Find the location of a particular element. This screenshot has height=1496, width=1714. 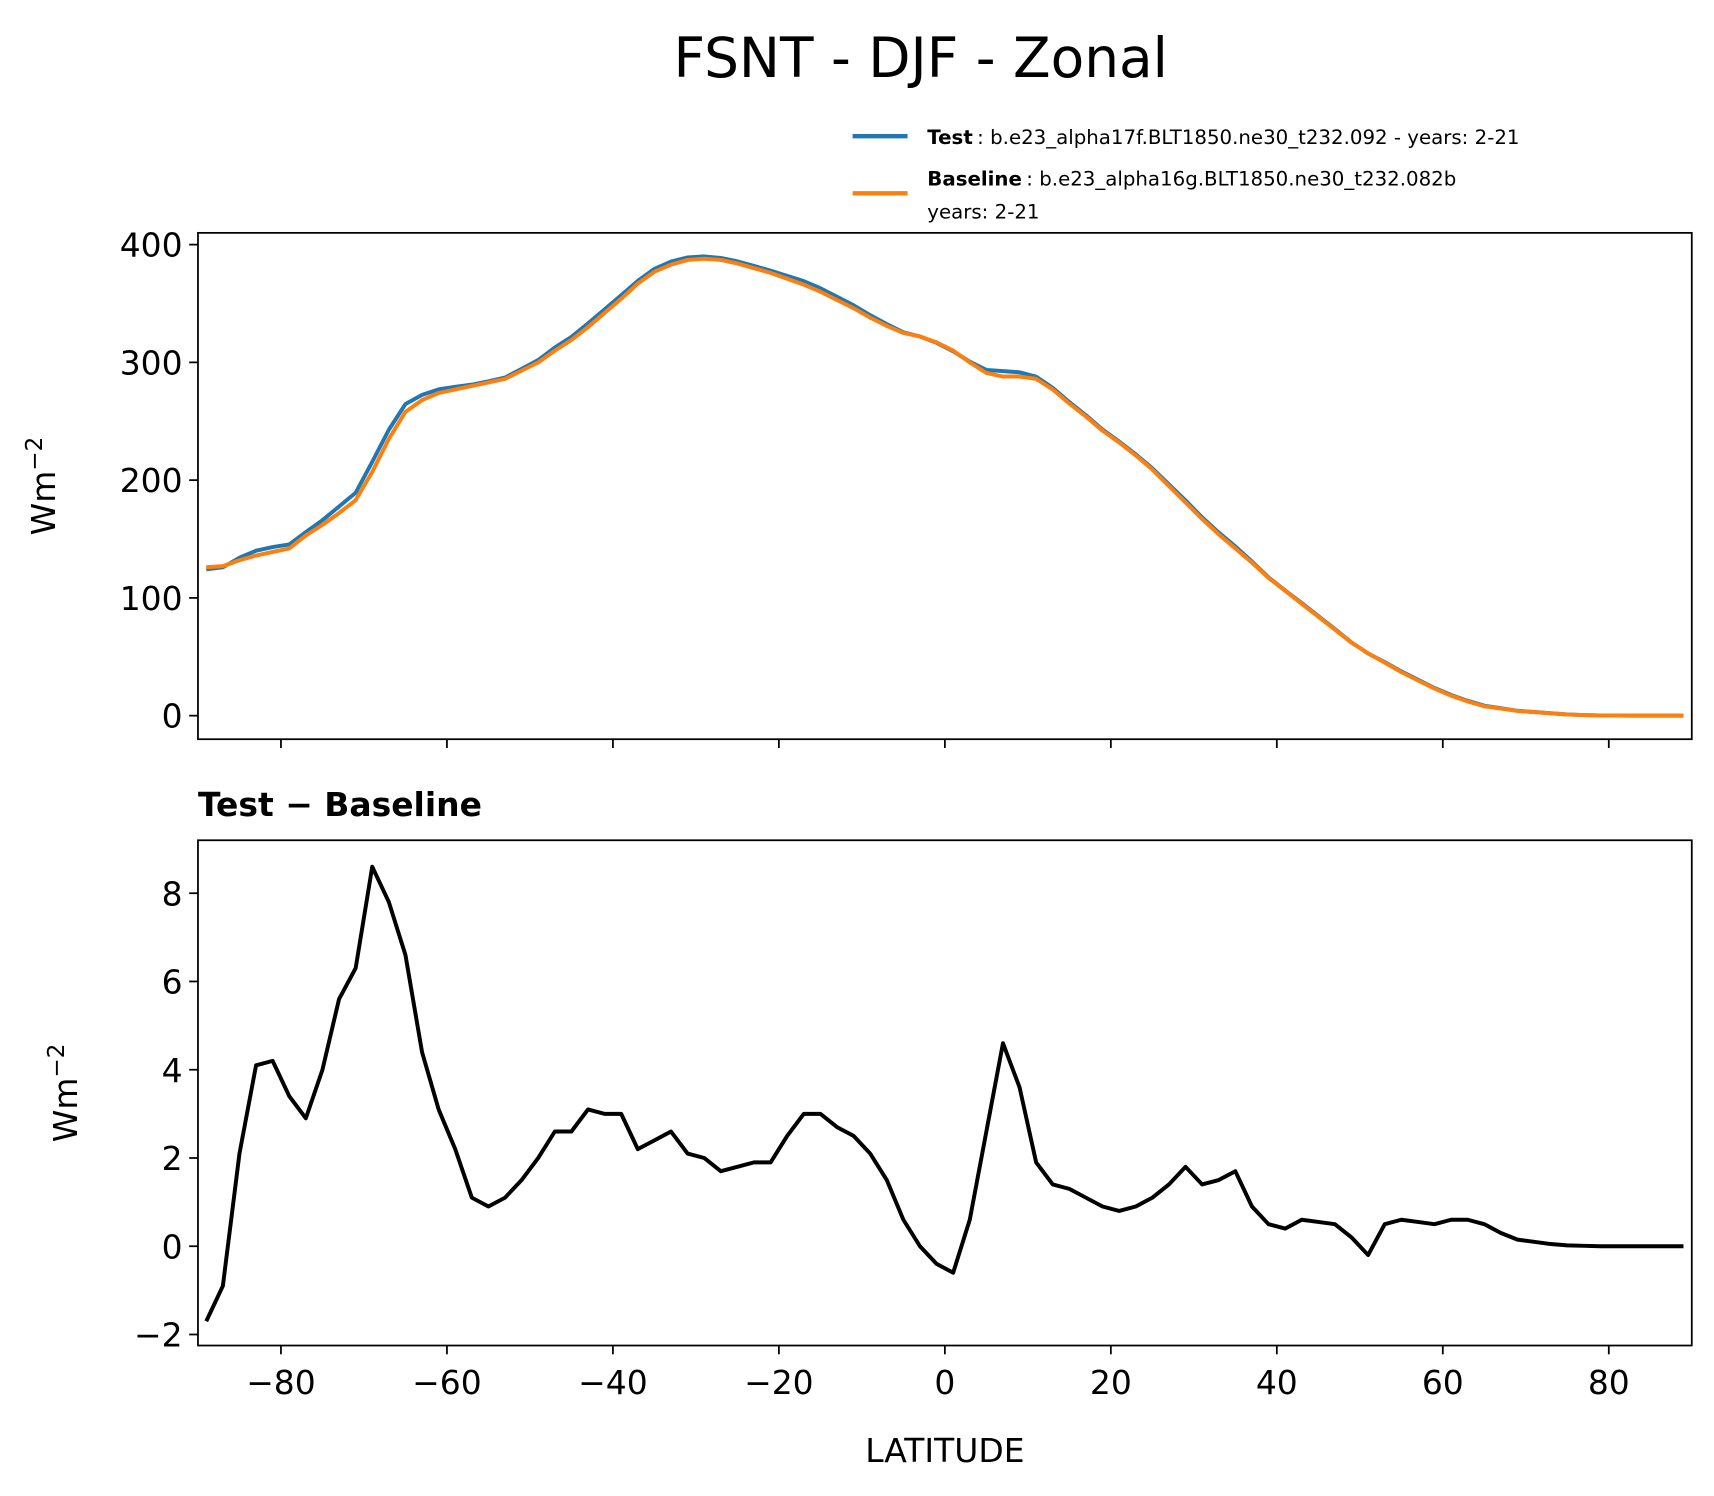

x-tick-label: 40 is located at coordinates (1277, 1382).